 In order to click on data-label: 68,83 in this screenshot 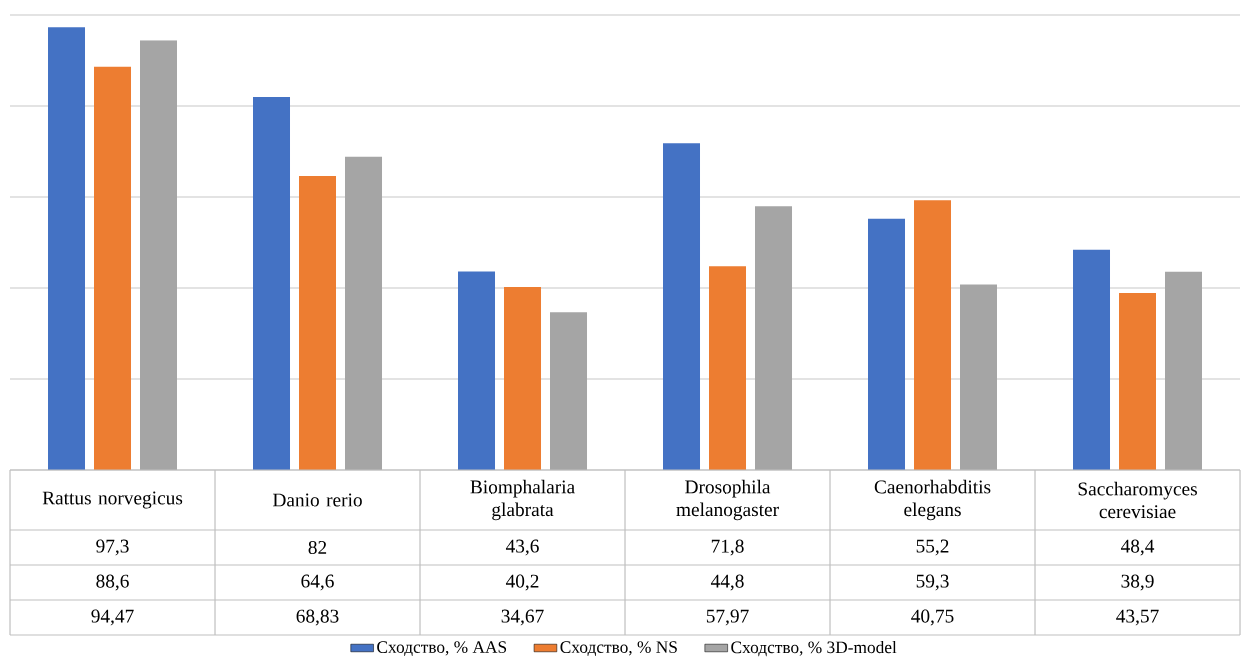, I will do `click(317, 617)`.